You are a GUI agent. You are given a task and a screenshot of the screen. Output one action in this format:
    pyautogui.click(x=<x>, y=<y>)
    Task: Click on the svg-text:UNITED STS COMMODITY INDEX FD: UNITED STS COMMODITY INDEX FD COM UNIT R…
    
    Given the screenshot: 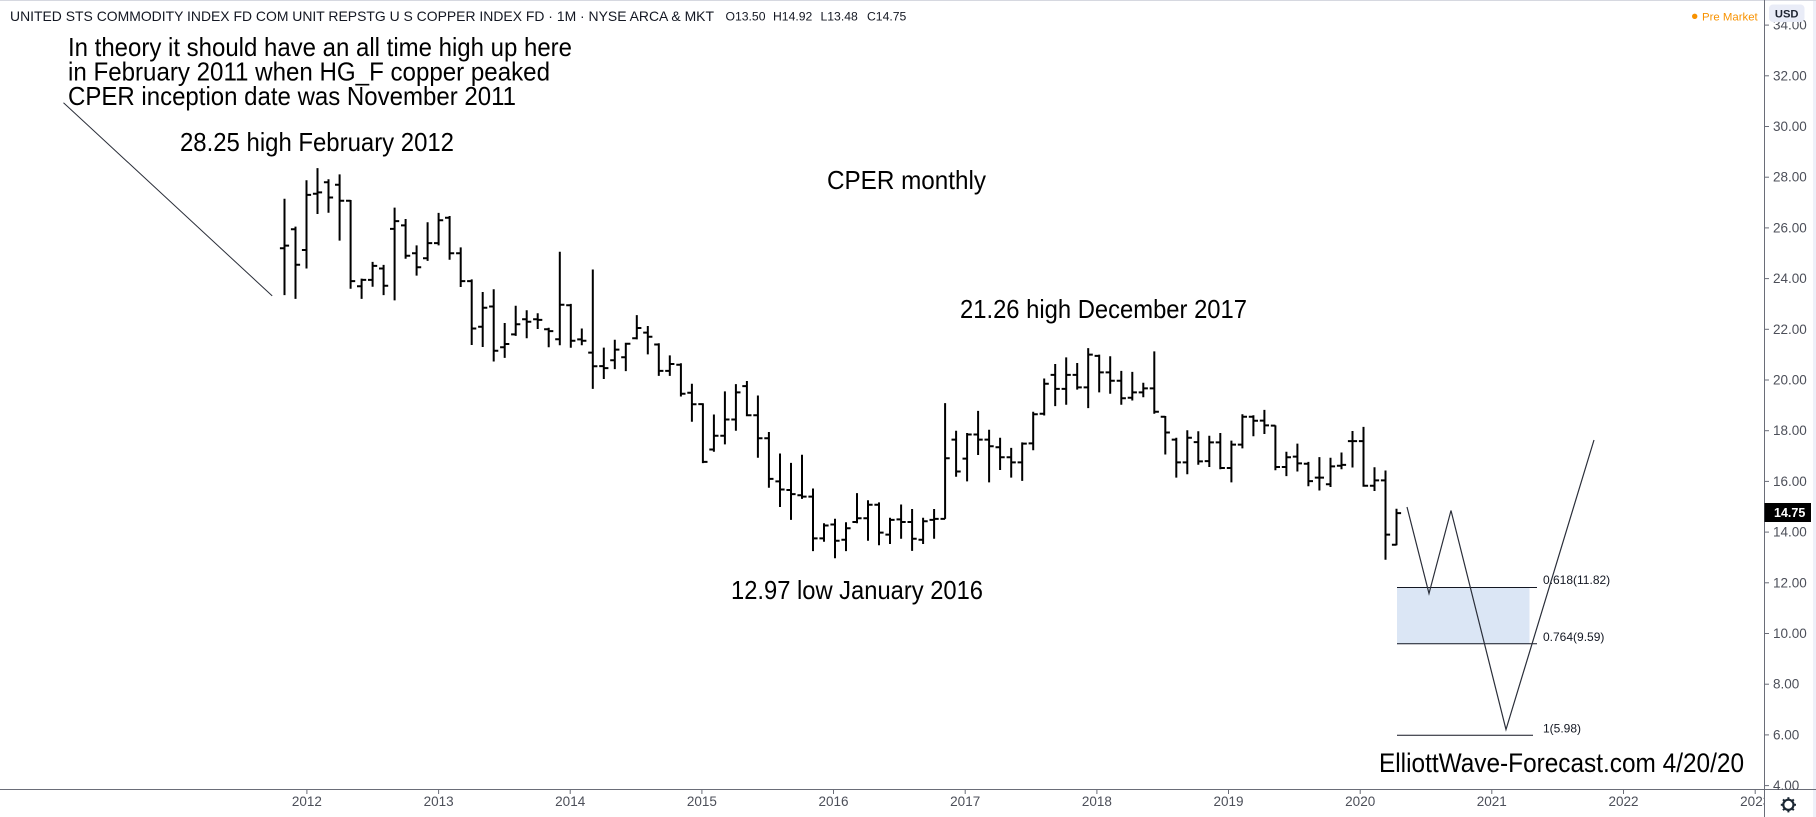 What is the action you would take?
    pyautogui.click(x=362, y=16)
    